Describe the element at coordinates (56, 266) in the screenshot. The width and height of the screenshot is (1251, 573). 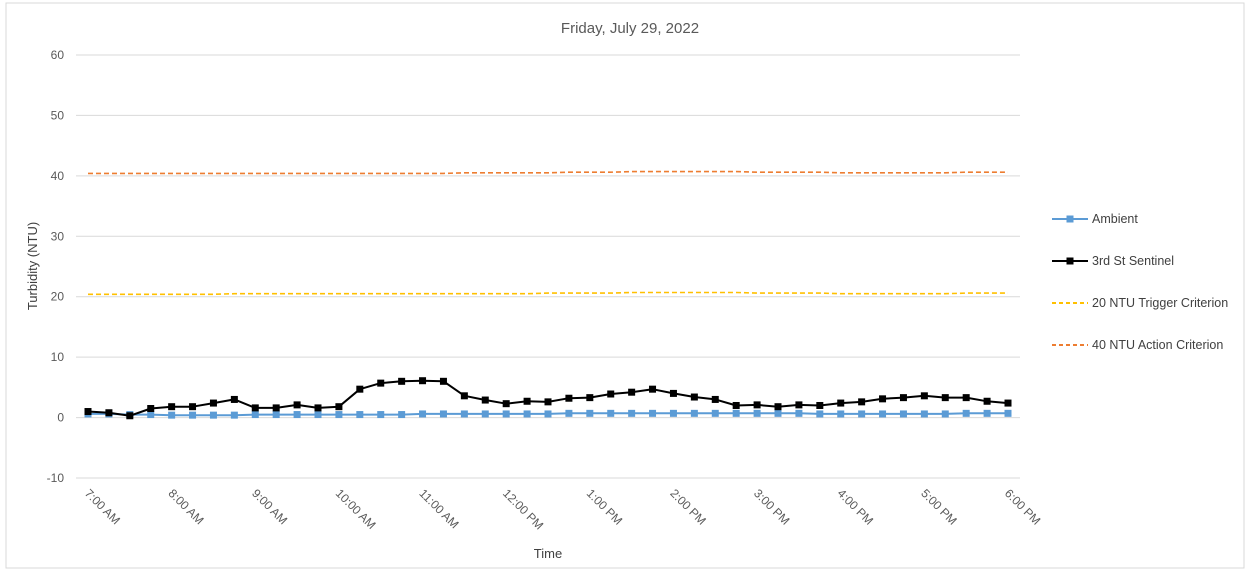
I see `y-axis-tick-labels: -10 0 10 20 30 40 50 60` at that location.